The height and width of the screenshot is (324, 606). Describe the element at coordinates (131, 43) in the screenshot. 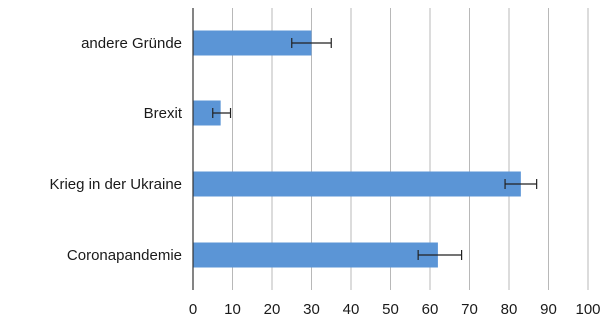

I see `category-label-0: andere Gründe` at that location.